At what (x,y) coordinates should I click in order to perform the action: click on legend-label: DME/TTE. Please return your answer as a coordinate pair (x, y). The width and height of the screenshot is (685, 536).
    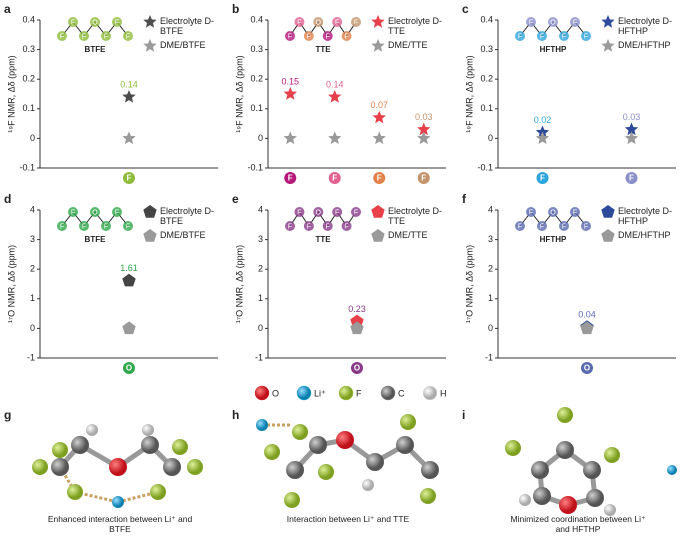
    Looking at the image, I should click on (408, 45).